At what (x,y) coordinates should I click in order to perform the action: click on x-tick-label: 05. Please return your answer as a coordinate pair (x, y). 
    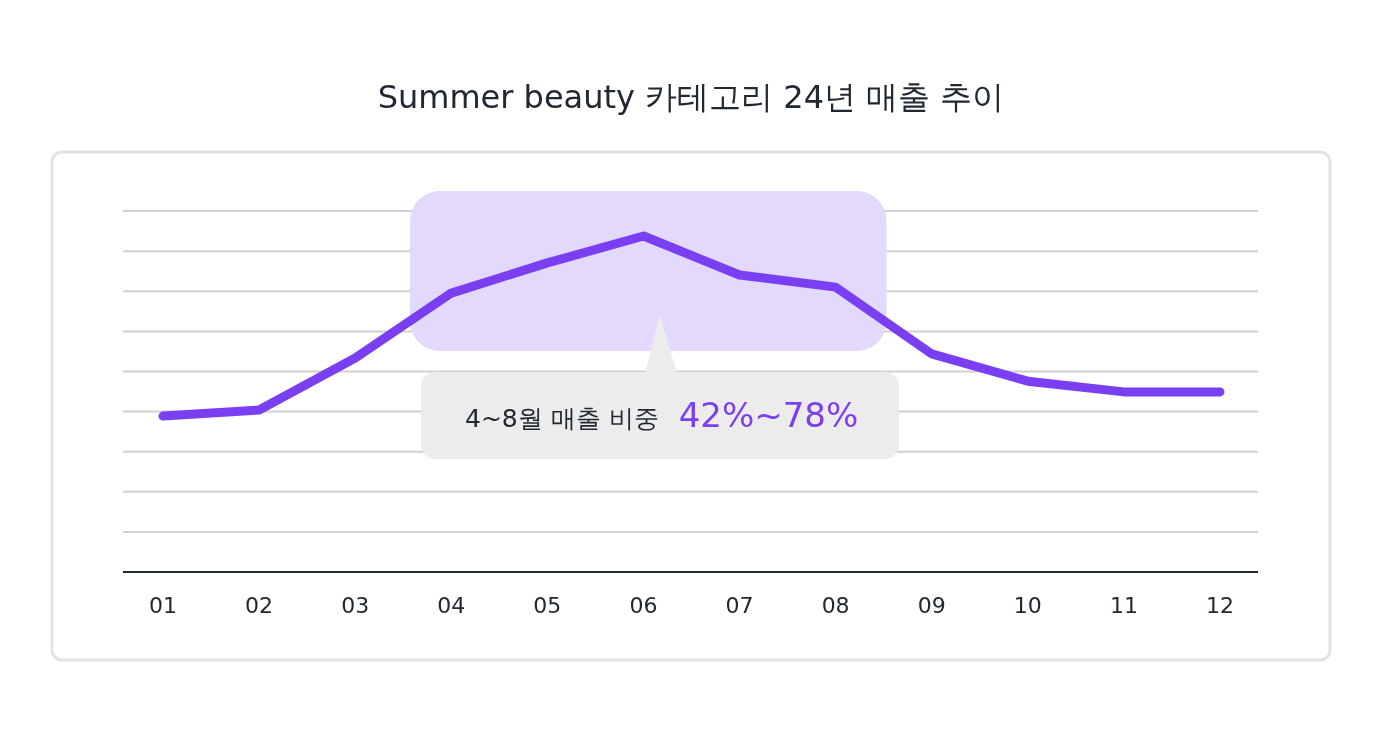
    Looking at the image, I should click on (547, 605).